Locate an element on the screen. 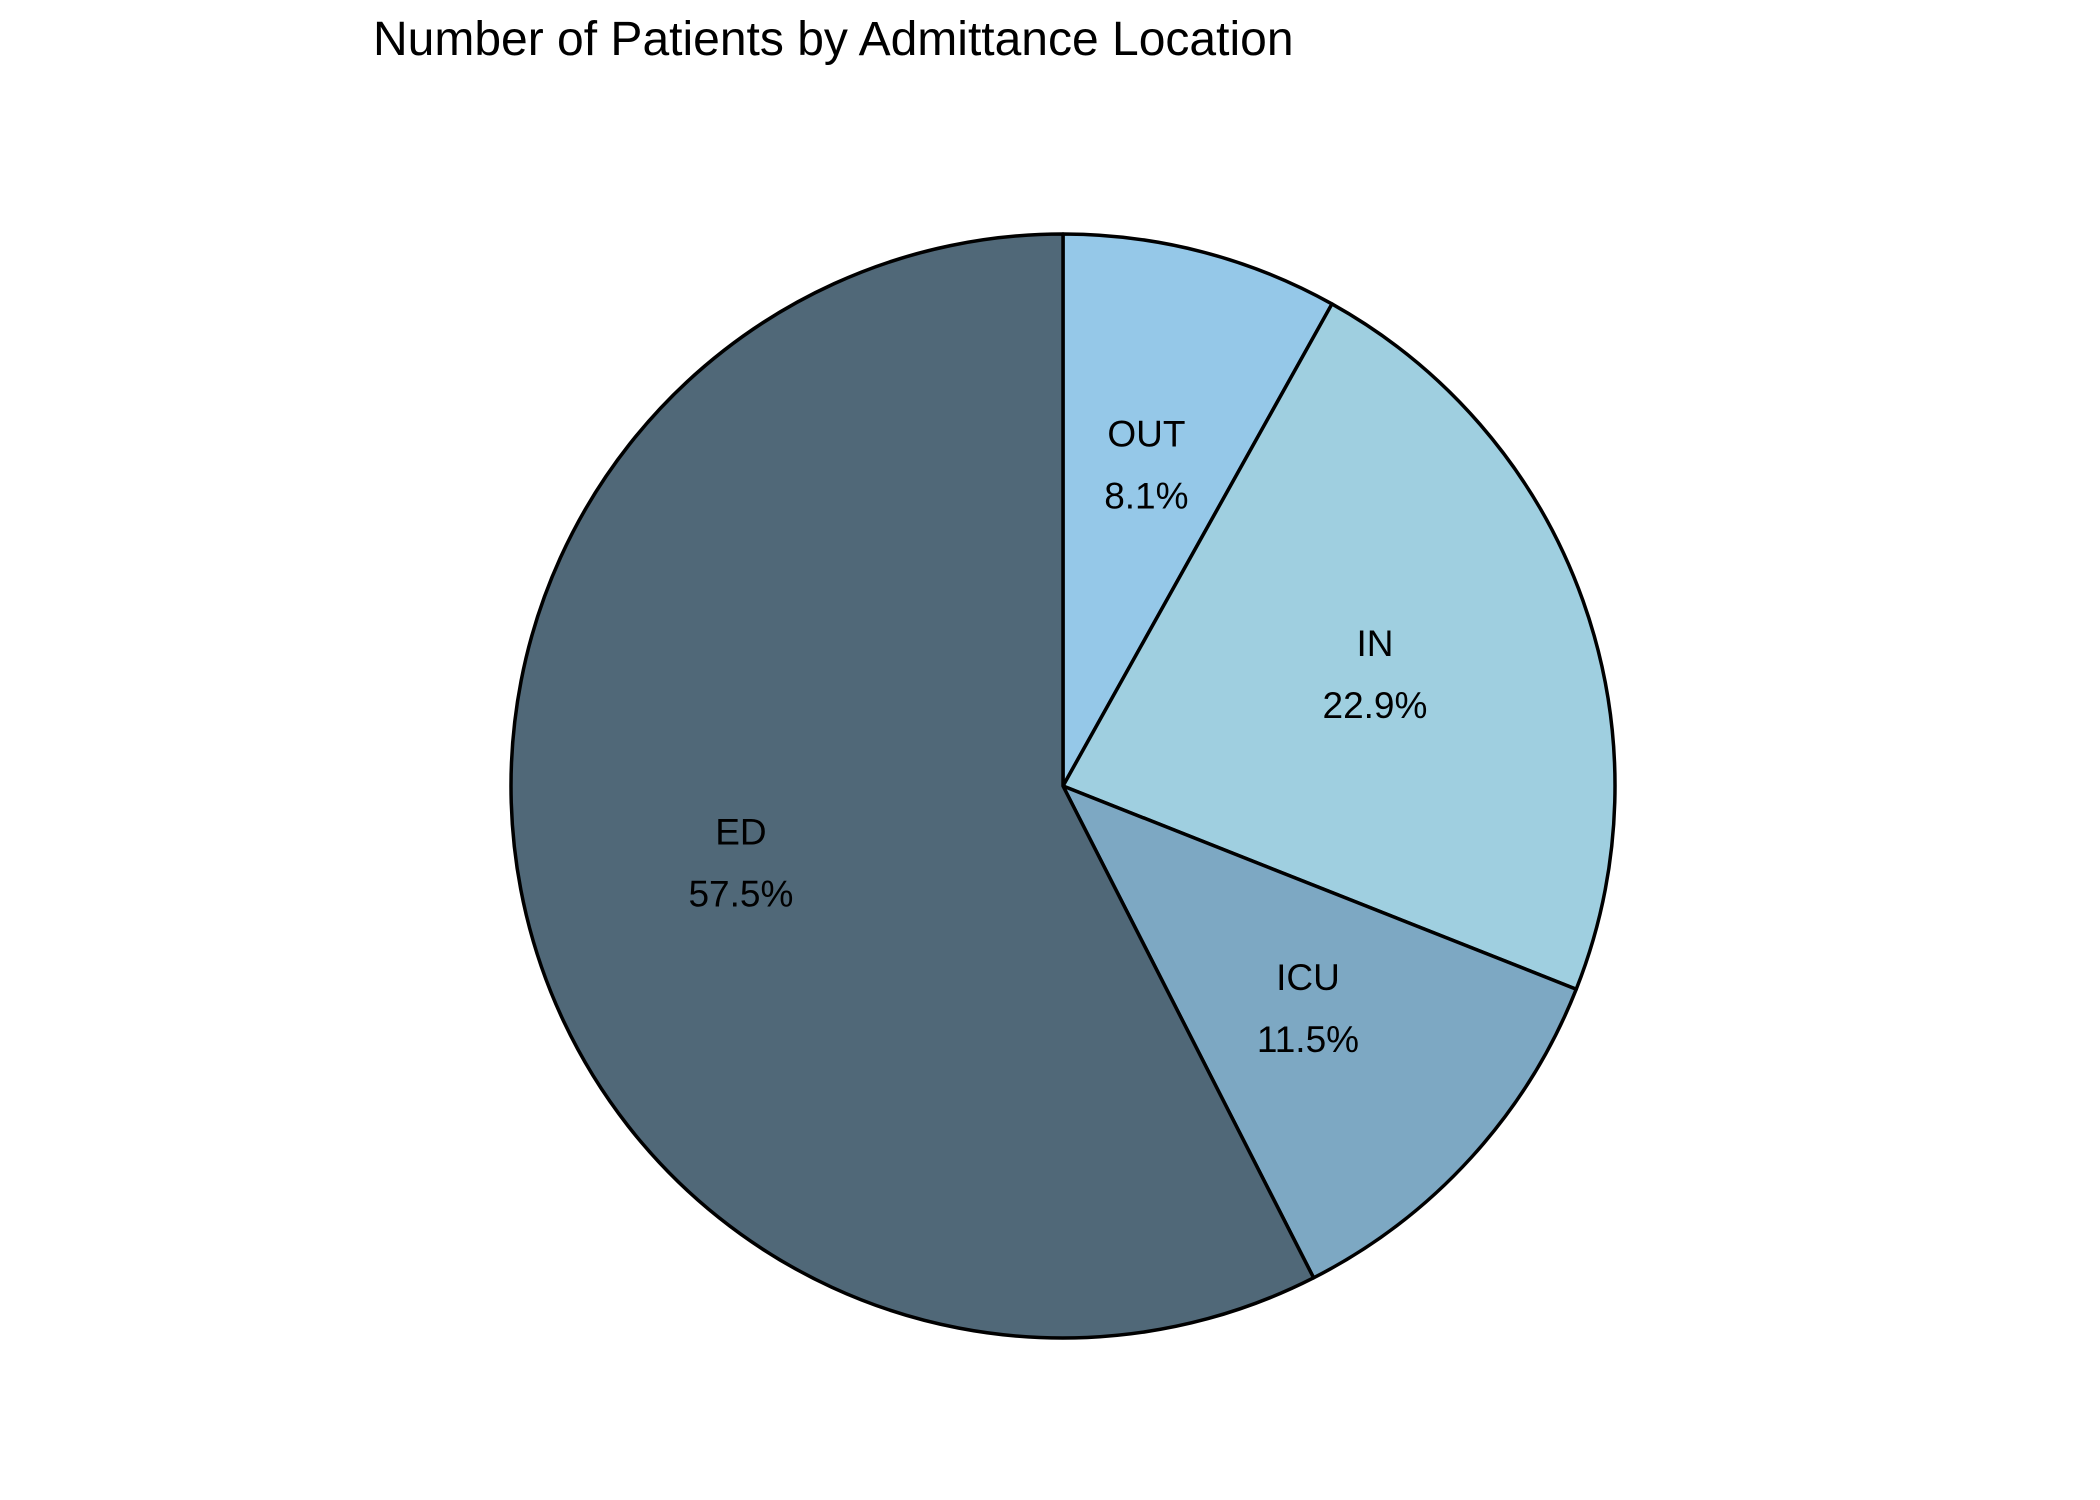  slice-percent-out: 8.1% is located at coordinates (1146, 495).